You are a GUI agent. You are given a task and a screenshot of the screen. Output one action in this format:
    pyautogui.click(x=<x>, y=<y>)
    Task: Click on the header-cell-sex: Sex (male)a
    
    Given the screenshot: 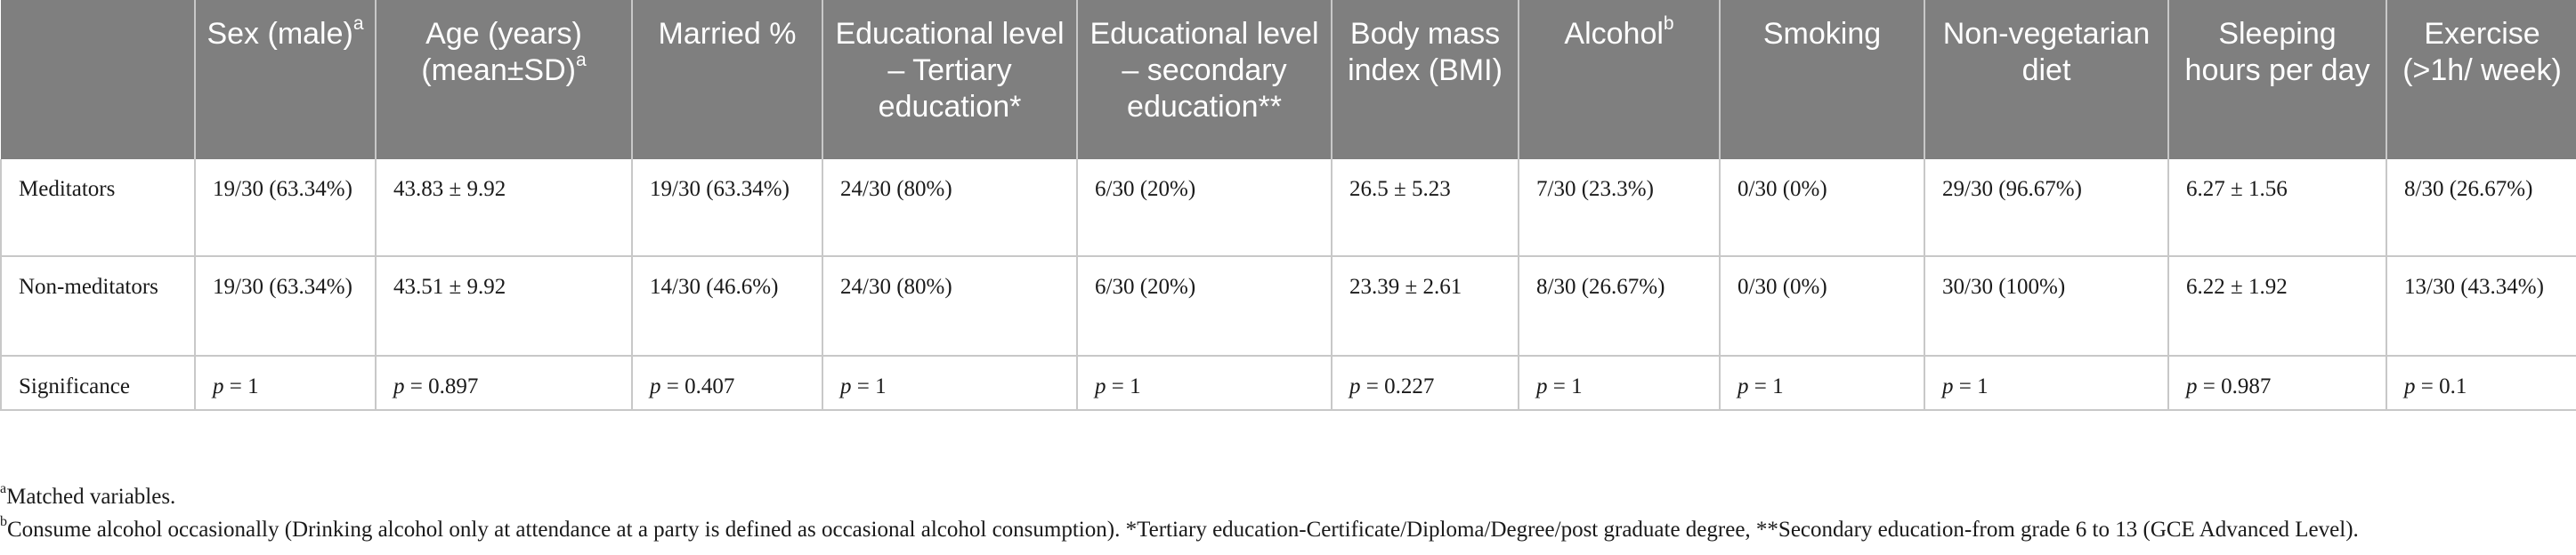 What is the action you would take?
    pyautogui.click(x=286, y=79)
    